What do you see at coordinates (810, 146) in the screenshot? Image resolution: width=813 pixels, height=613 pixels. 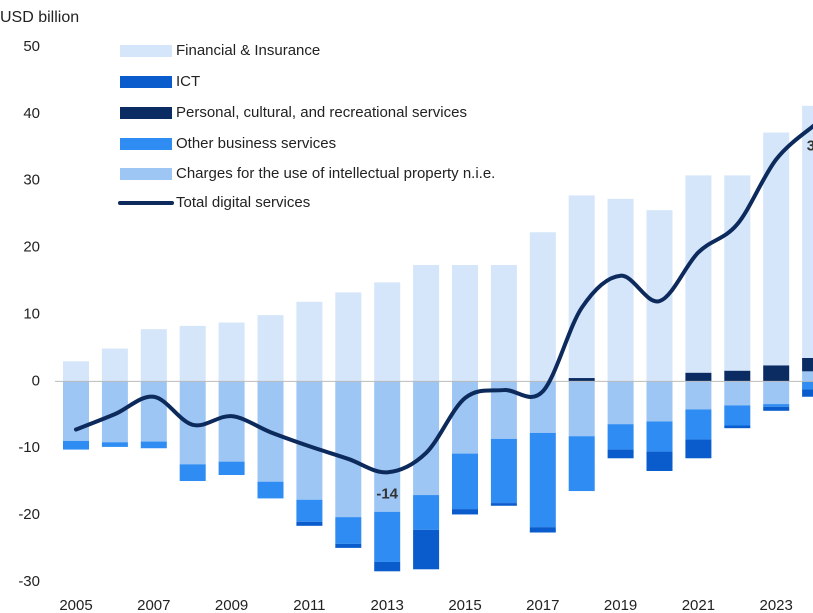 I see `data-label: 38` at bounding box center [810, 146].